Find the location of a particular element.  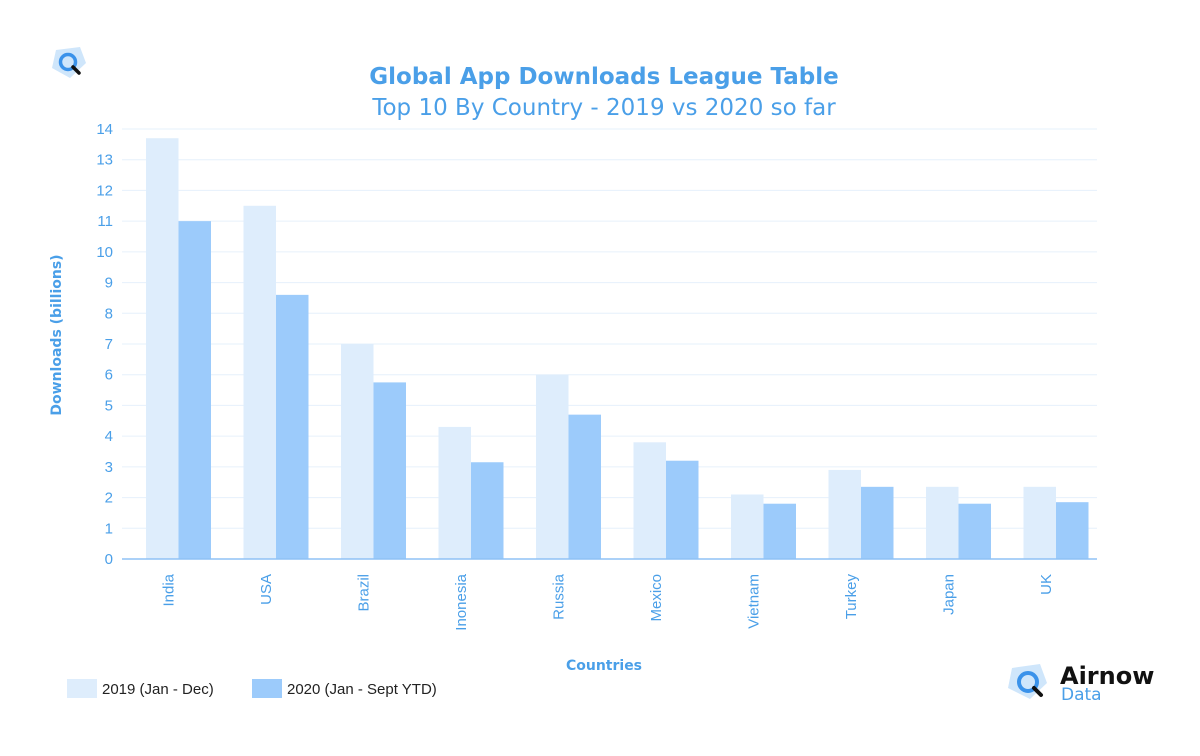

y-tick-label: 0 is located at coordinates (109, 559).